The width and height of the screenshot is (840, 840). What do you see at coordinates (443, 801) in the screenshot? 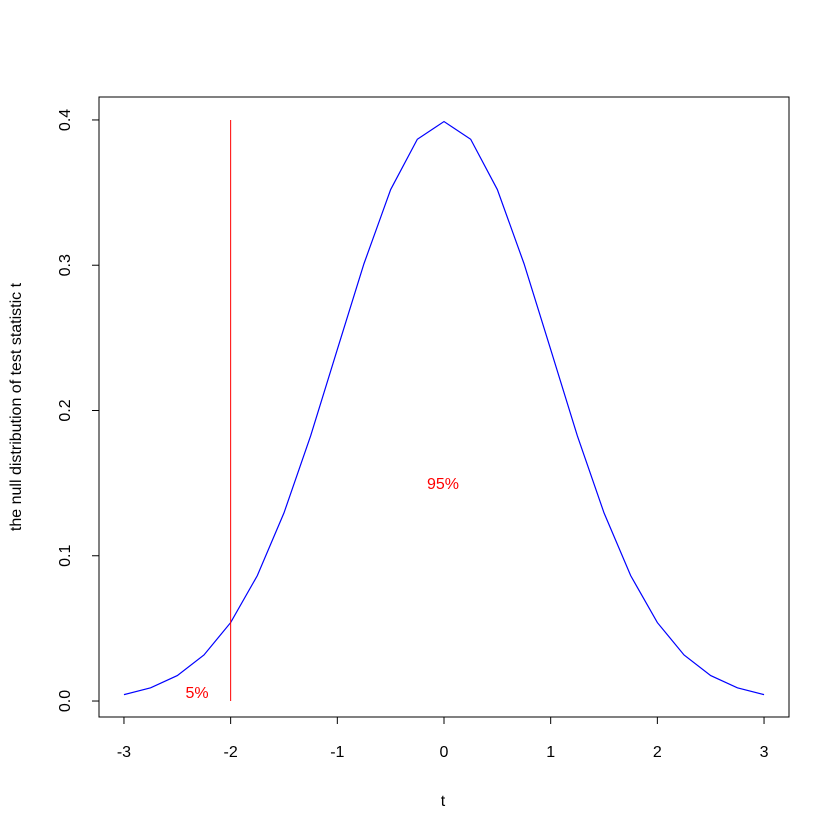
I see `x-axis-label: t` at bounding box center [443, 801].